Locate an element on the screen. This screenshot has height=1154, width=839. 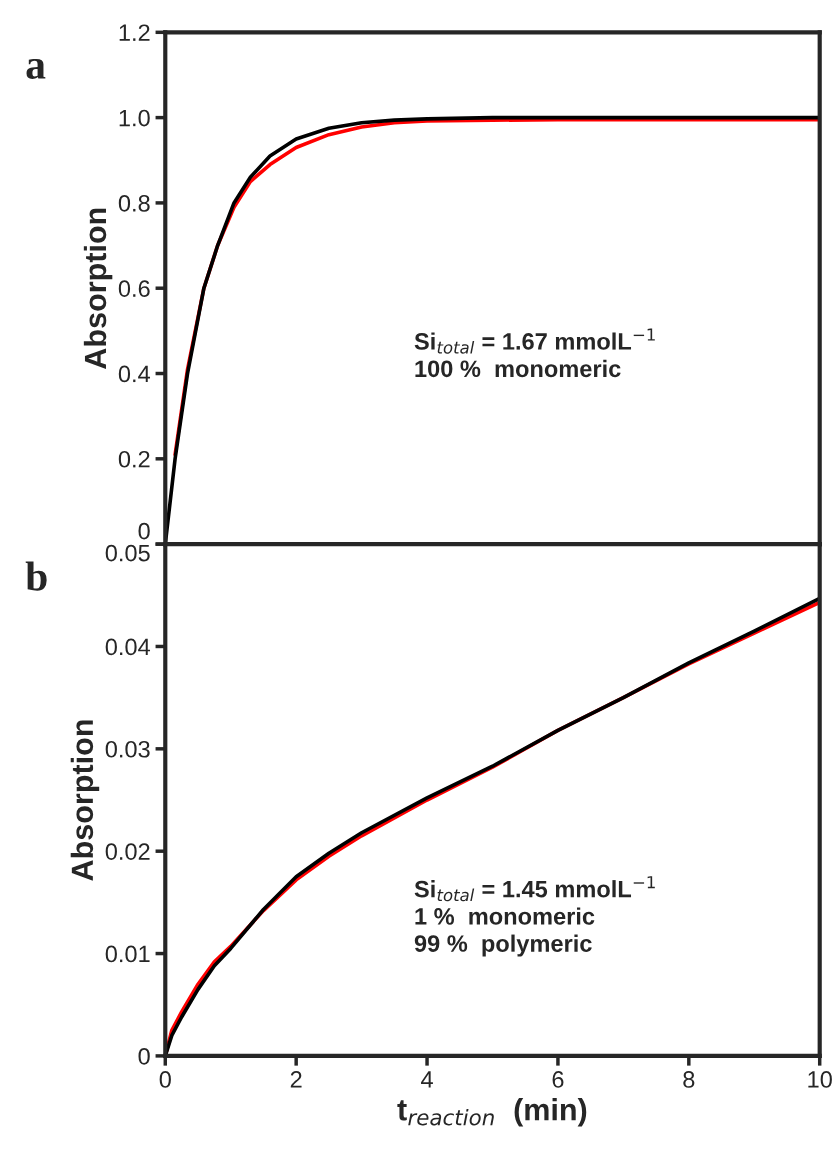
y-tick-label: 0.03 is located at coordinates (127, 749).